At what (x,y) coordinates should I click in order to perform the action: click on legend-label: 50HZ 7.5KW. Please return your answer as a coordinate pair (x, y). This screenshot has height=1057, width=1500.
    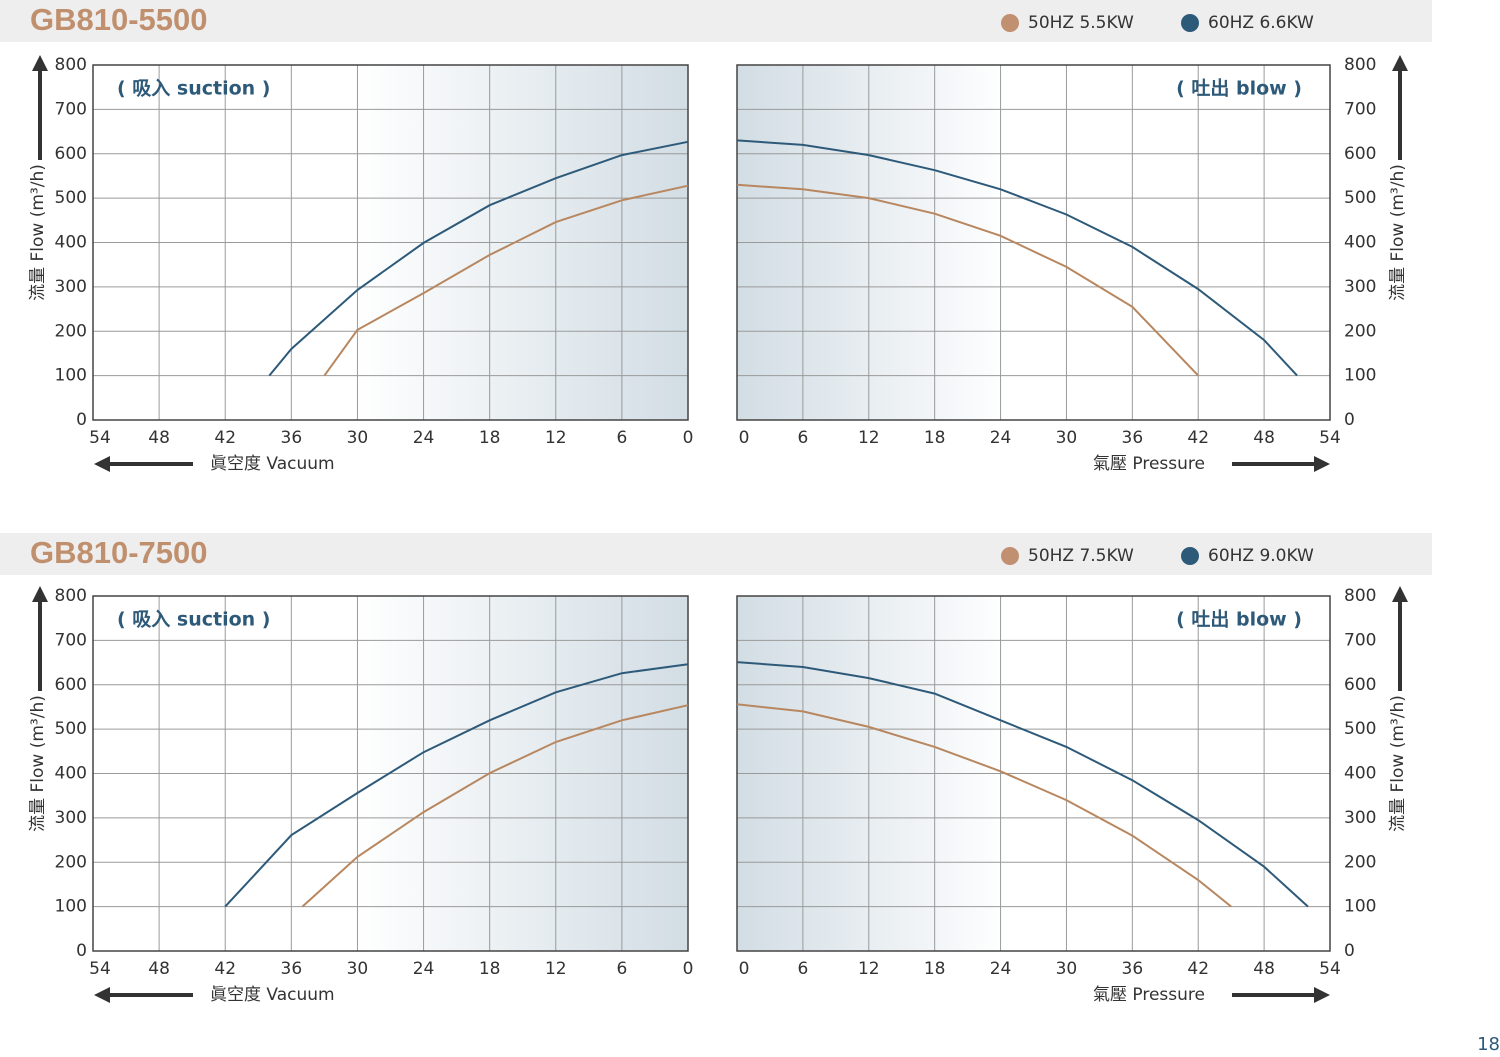
    Looking at the image, I should click on (1081, 556).